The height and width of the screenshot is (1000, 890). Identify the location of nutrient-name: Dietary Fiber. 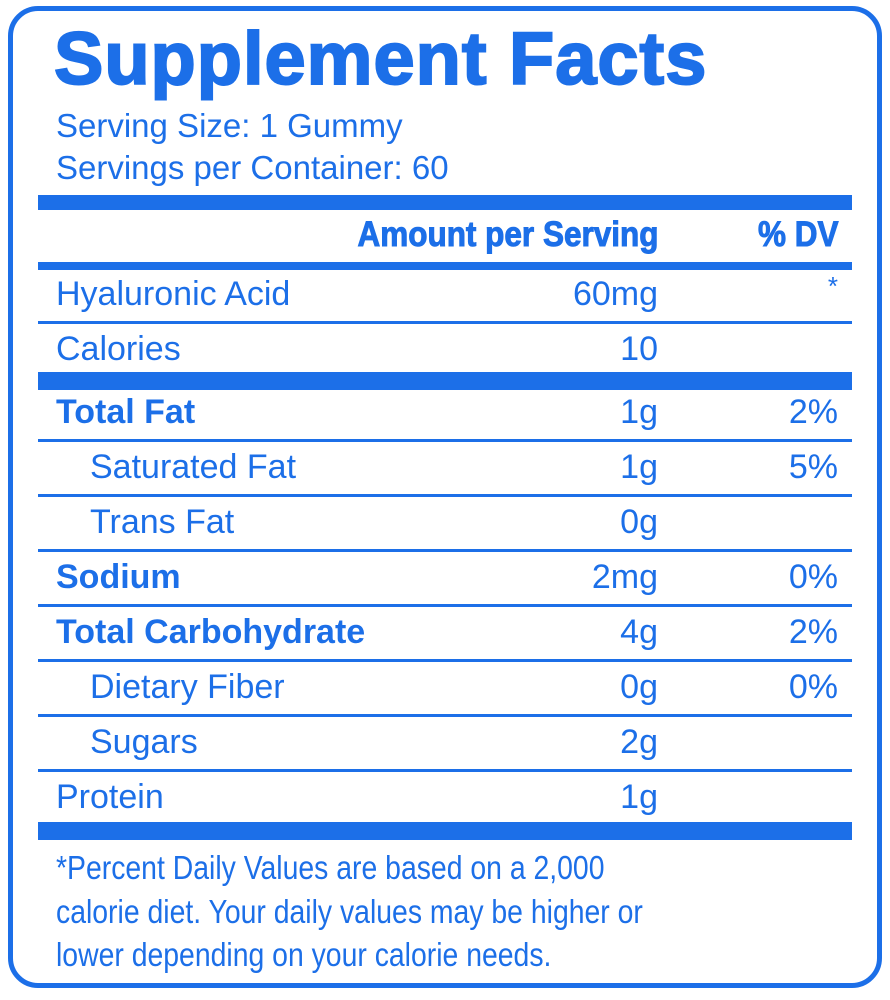
(187, 687).